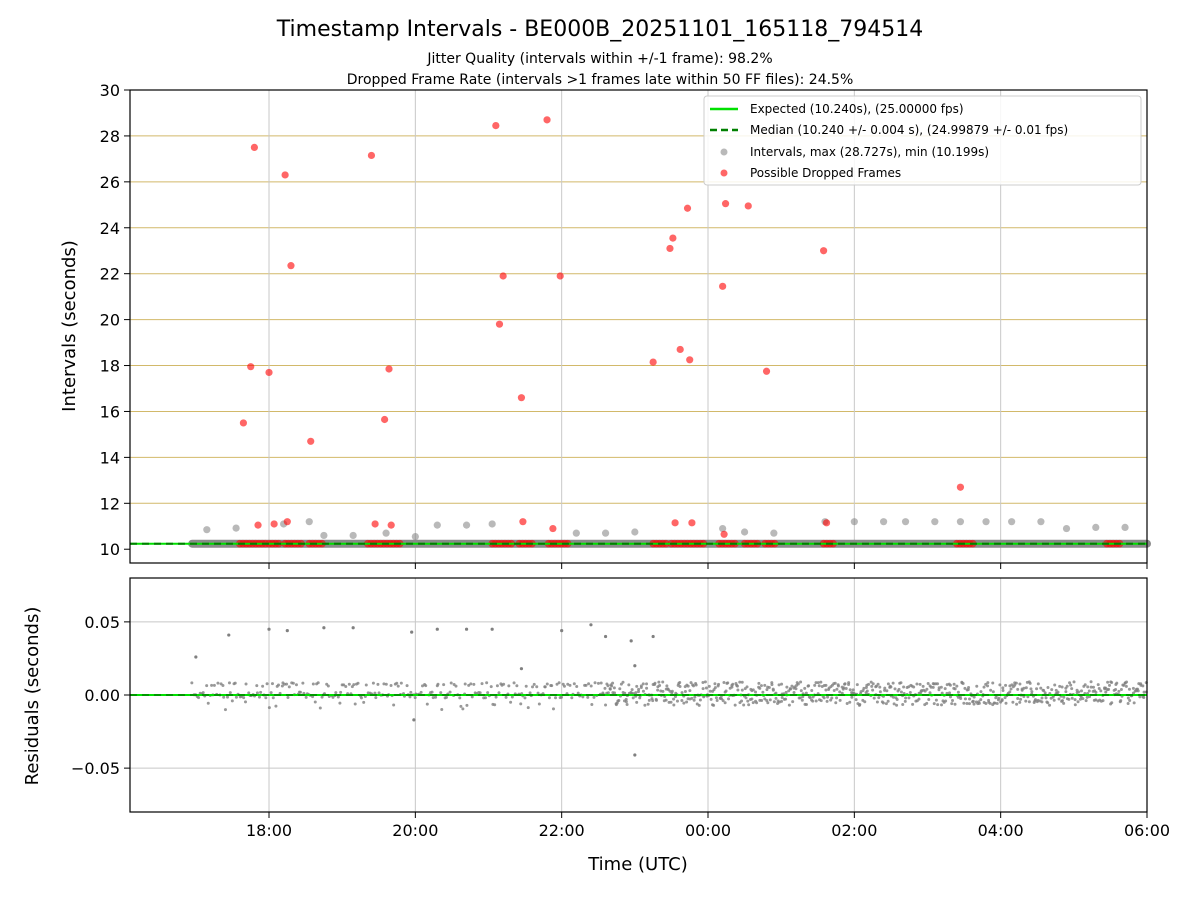  What do you see at coordinates (415, 830) in the screenshot?
I see `residuals-xtick-label: 20:00` at bounding box center [415, 830].